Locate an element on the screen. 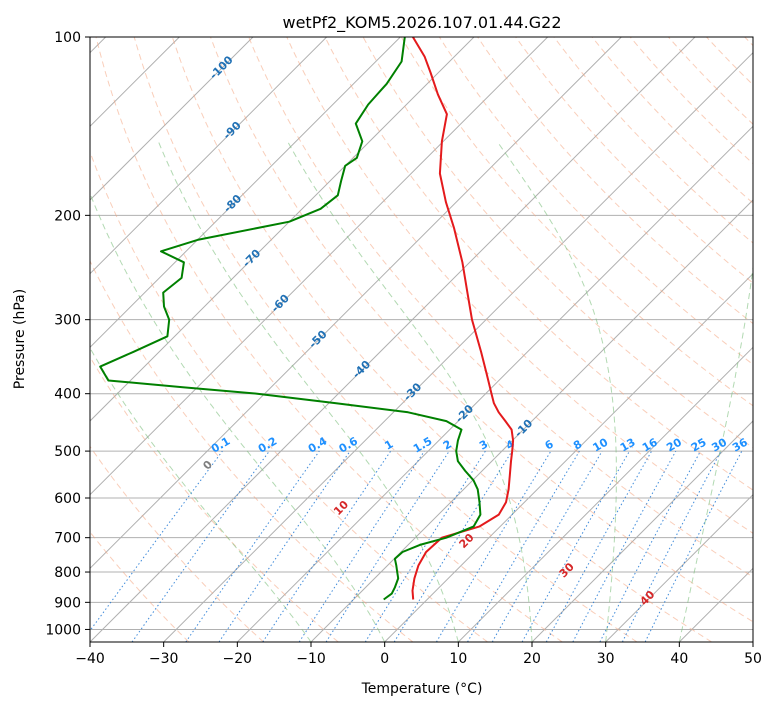 The image size is (775, 708). y-axis-ticks: 1000 900 800 700 600 500 400 300 200 100 is located at coordinates (67, 334).